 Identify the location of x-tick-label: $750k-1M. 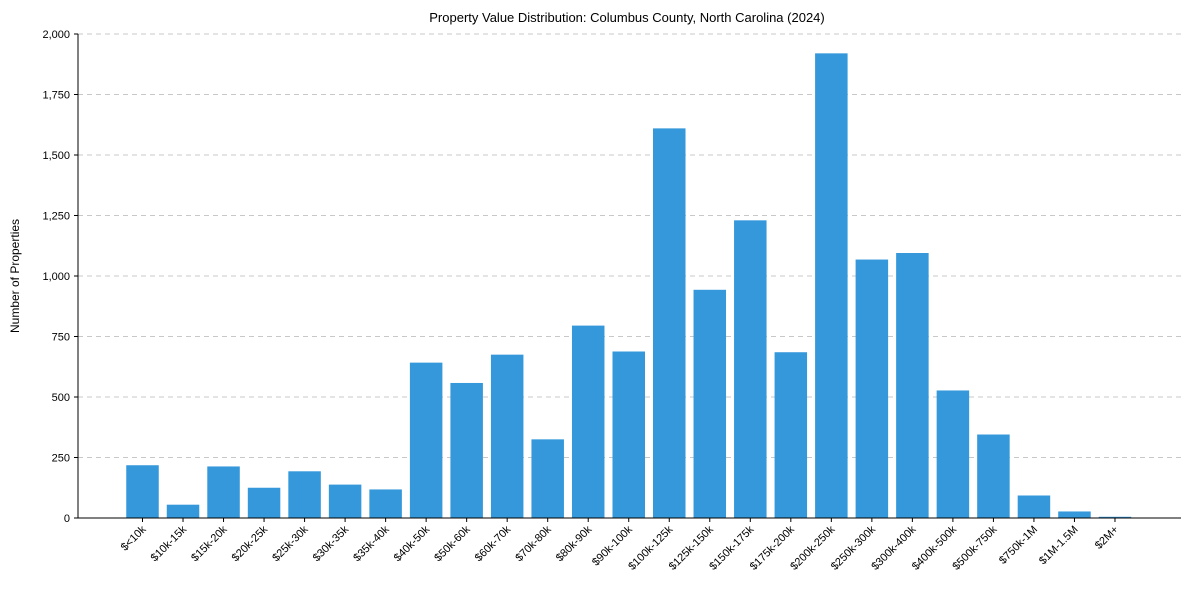
(1018, 545).